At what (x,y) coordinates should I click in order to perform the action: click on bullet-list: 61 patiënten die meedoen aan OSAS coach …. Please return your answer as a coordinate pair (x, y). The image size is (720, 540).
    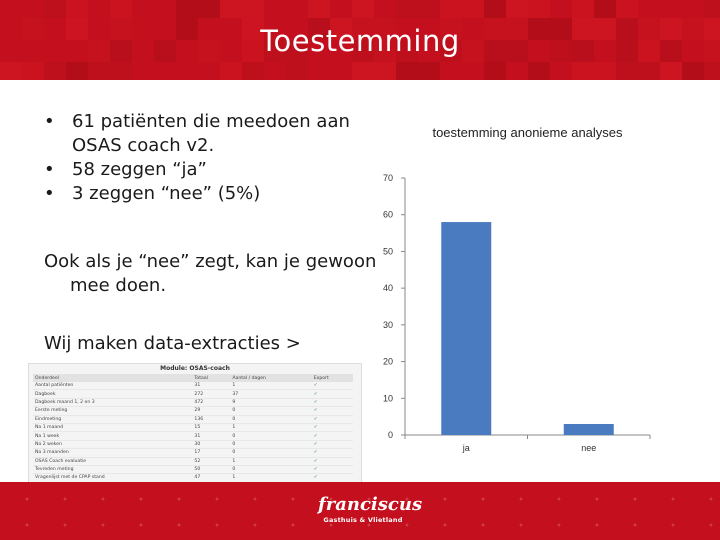
    Looking at the image, I should click on (200, 158).